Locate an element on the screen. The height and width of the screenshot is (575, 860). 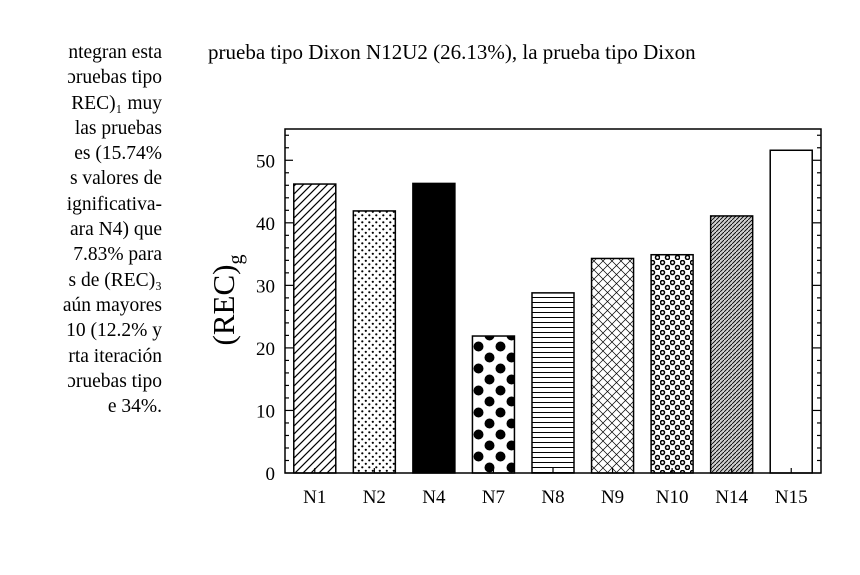
y-tick-label: 10 is located at coordinates (265, 411).